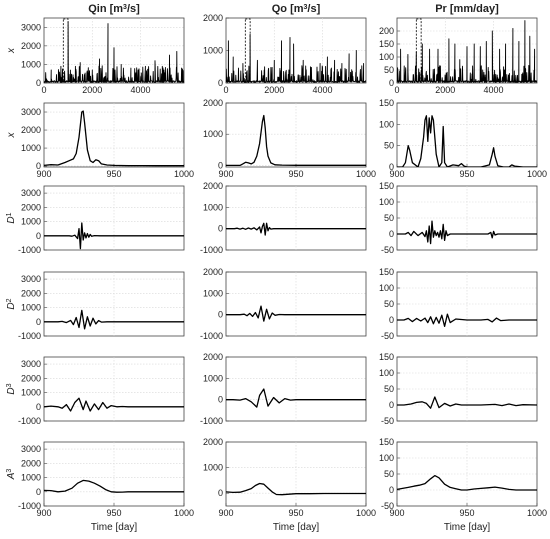  What do you see at coordinates (283, 304) in the screenshot?
I see `panel-r3-c1: -1000 0 1000 2000` at bounding box center [283, 304].